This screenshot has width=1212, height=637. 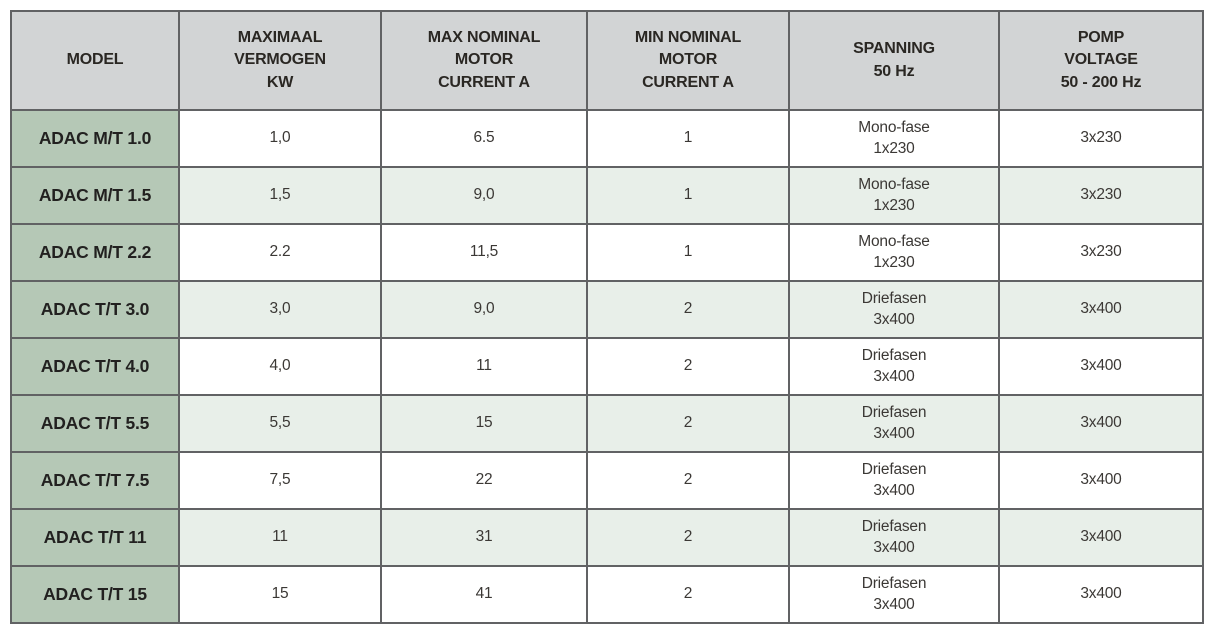 What do you see at coordinates (280, 366) in the screenshot?
I see `value-cell: 4,0` at bounding box center [280, 366].